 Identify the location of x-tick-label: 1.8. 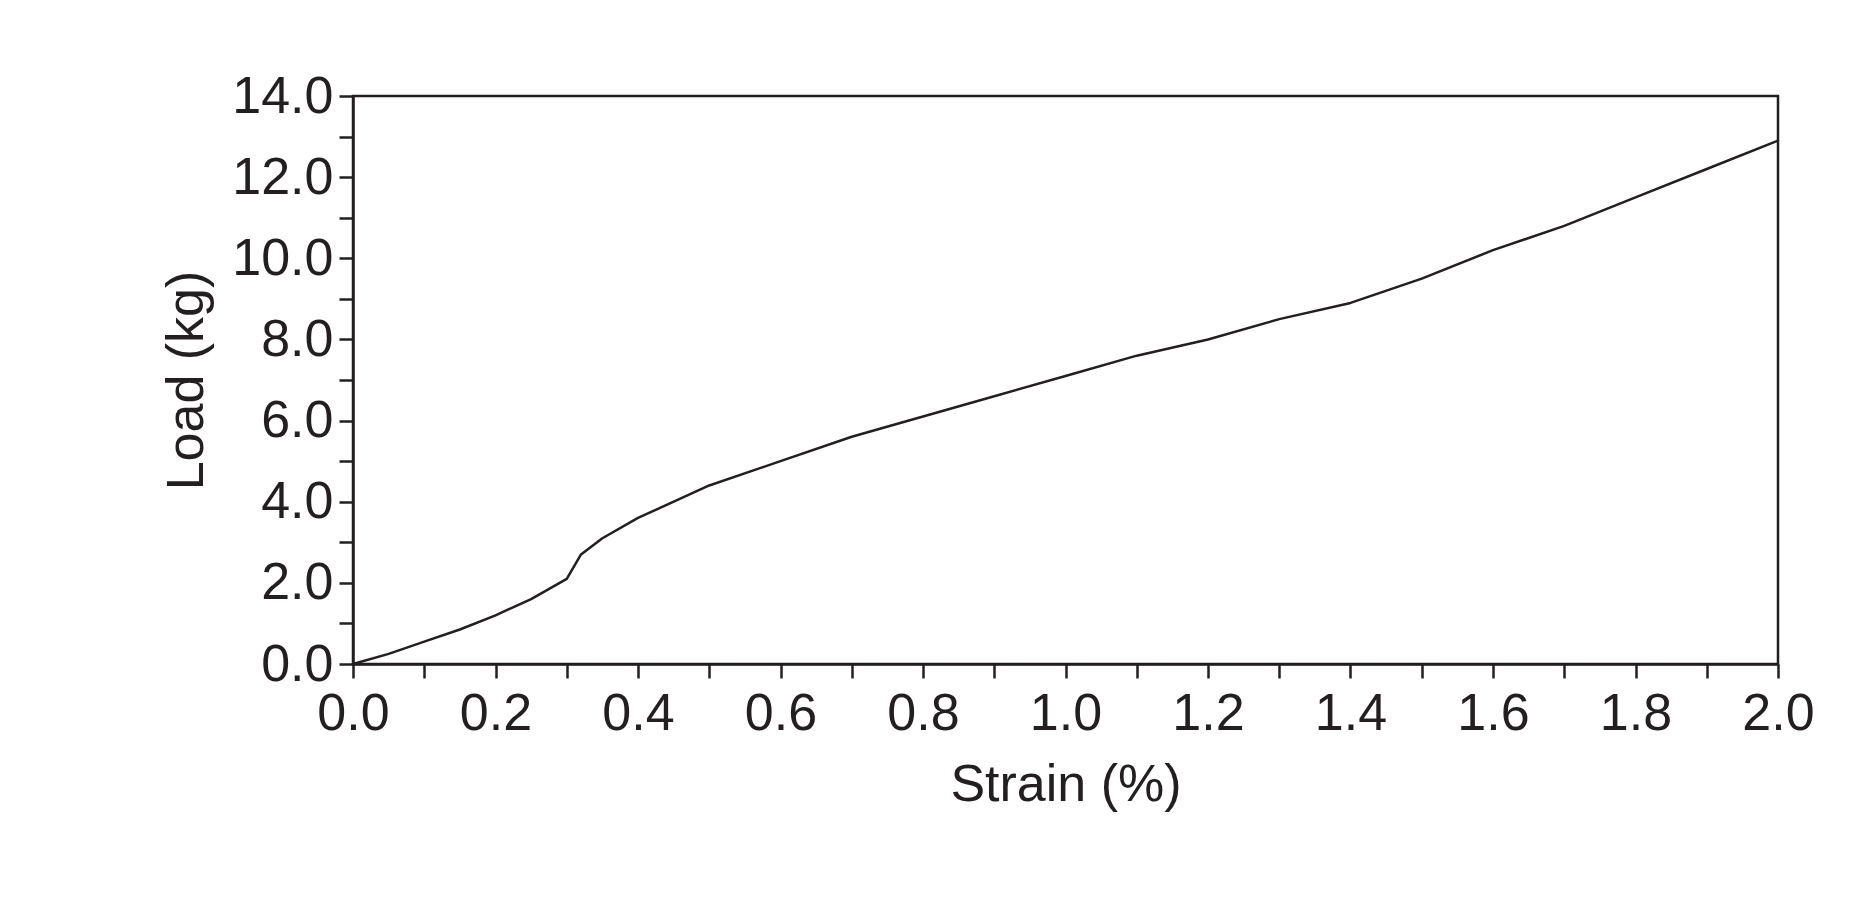
(1636, 711).